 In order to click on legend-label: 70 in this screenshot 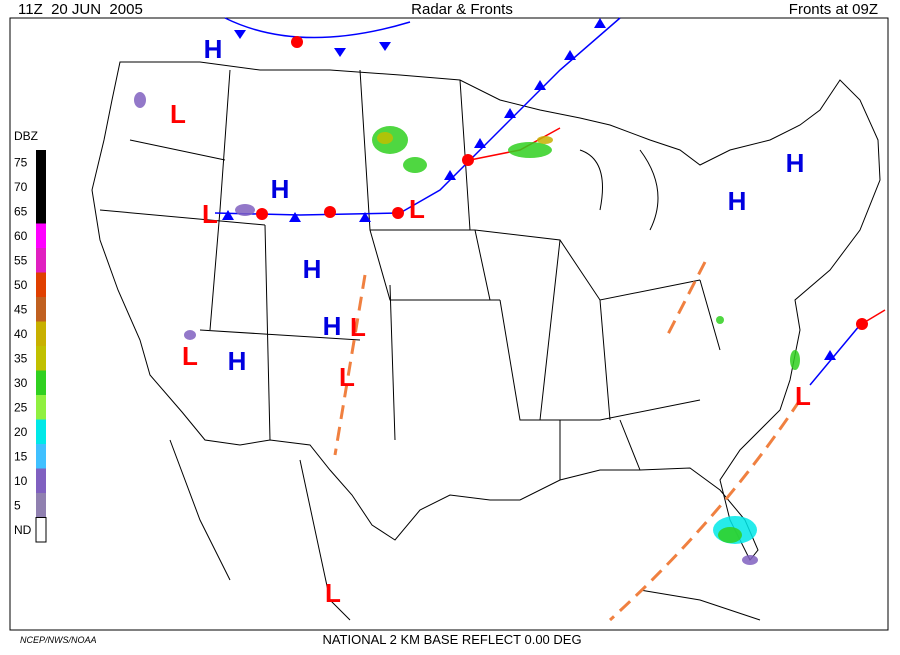, I will do `click(21, 187)`.